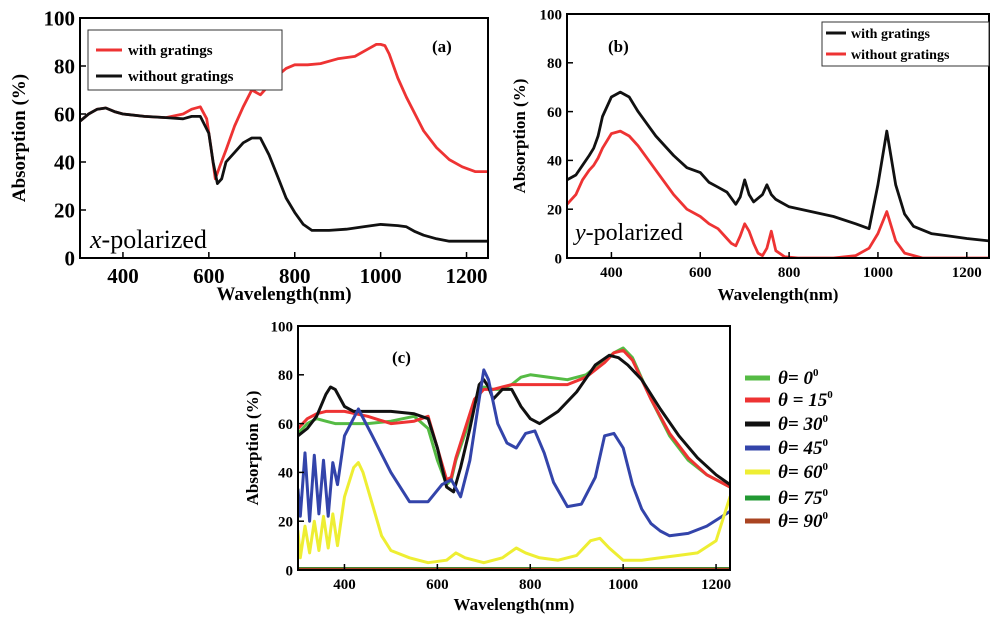 Image resolution: width=995 pixels, height=618 pixels. What do you see at coordinates (401, 357) in the screenshot?
I see `panel-label: (c)` at bounding box center [401, 357].